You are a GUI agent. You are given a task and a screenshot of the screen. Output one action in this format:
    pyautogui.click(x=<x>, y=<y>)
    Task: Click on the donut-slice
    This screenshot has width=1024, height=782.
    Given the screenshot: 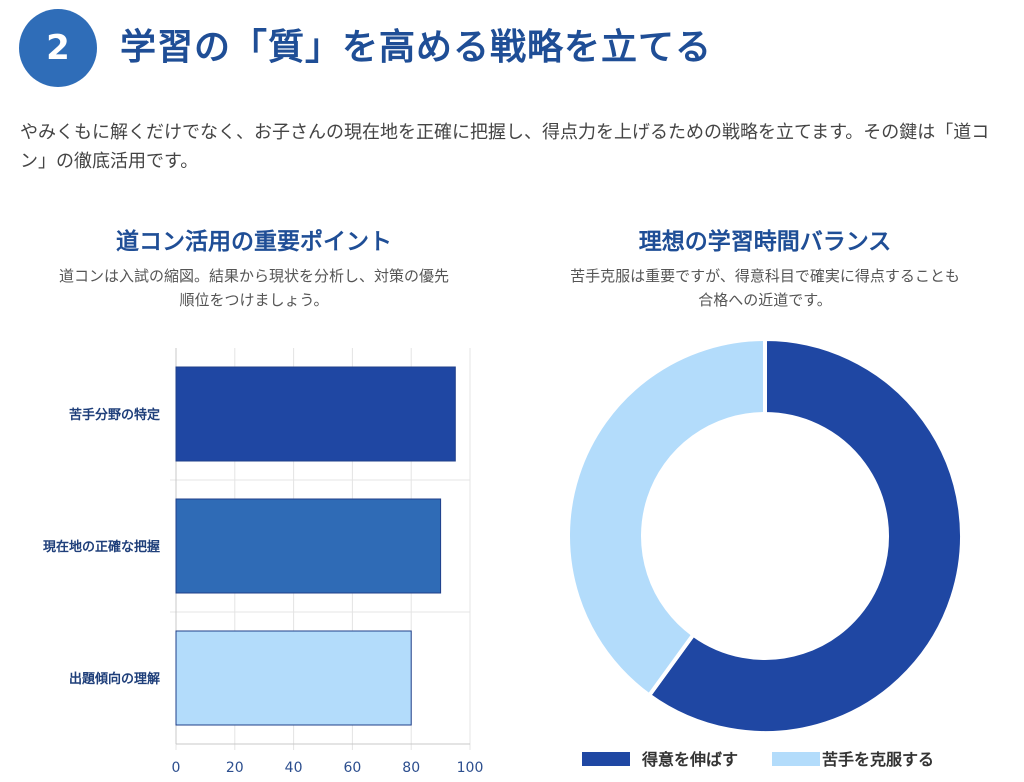 What is the action you would take?
    pyautogui.click(x=666, y=517)
    